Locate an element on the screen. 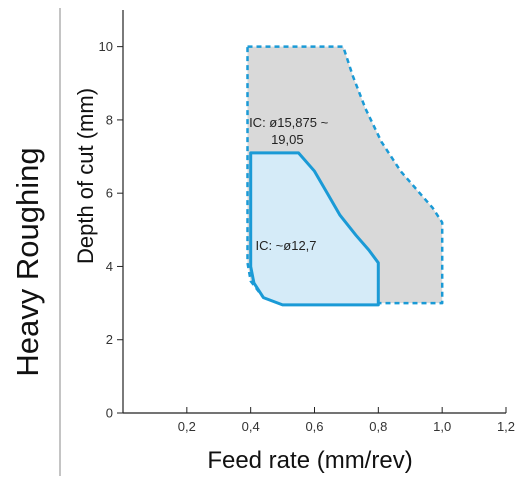  y-tick-label: 8 is located at coordinates (109, 119).